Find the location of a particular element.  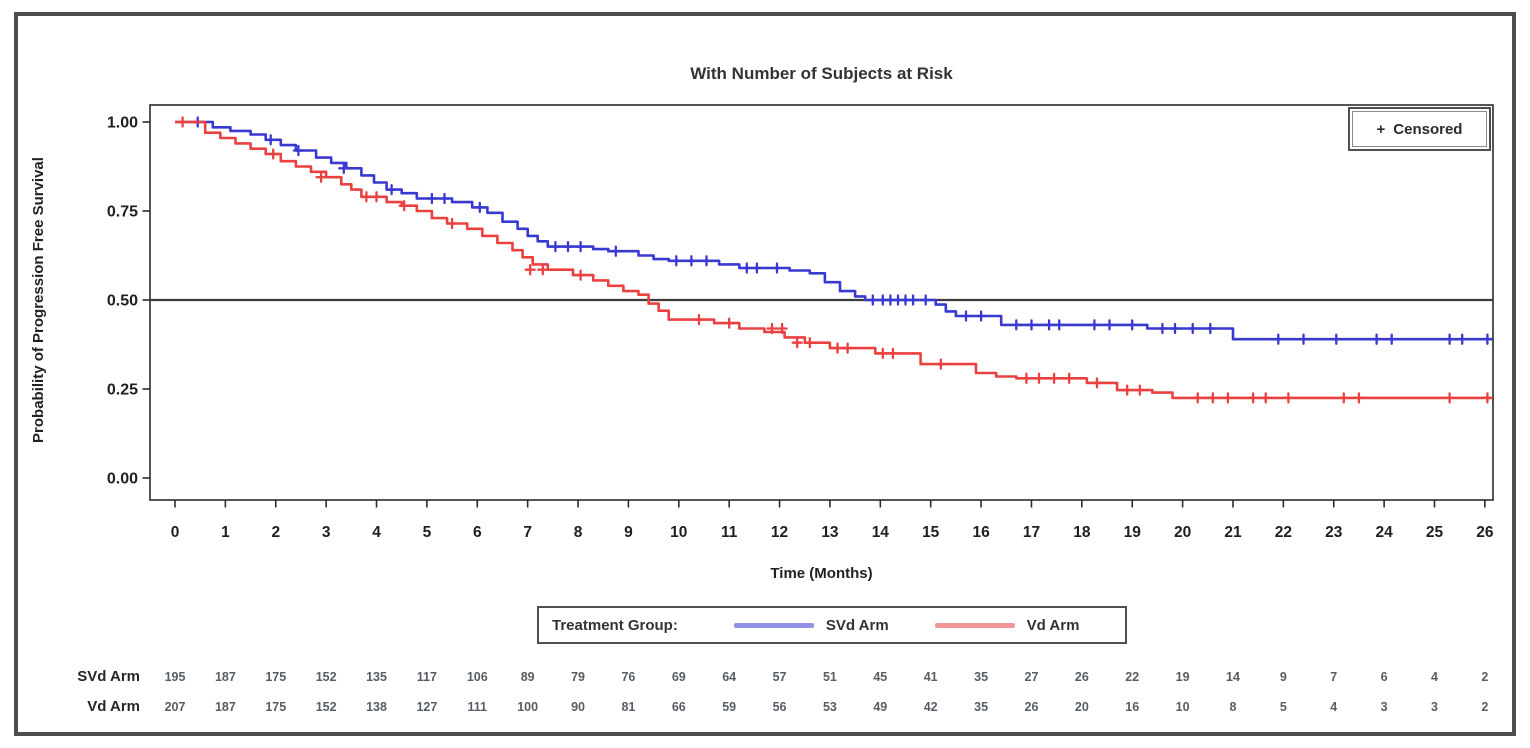

censored-legend-label: Censored is located at coordinates (1428, 129).